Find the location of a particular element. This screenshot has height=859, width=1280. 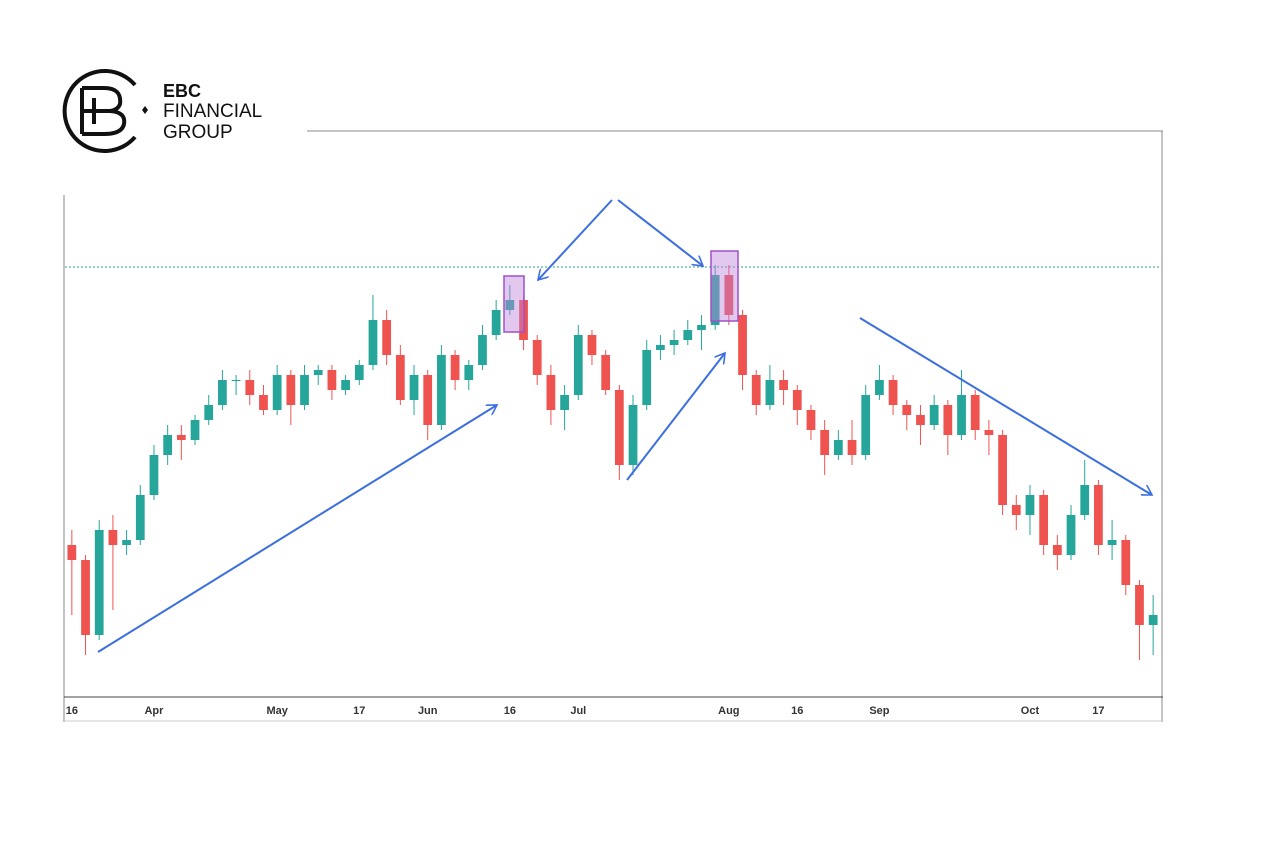

x-tick-label: May is located at coordinates (277, 711).